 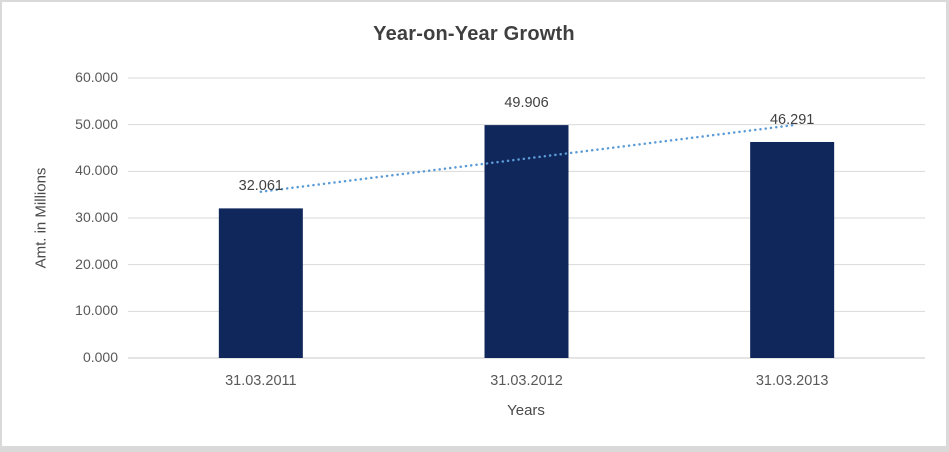 What do you see at coordinates (96, 123) in the screenshot?
I see `y-tick-label: 50.000` at bounding box center [96, 123].